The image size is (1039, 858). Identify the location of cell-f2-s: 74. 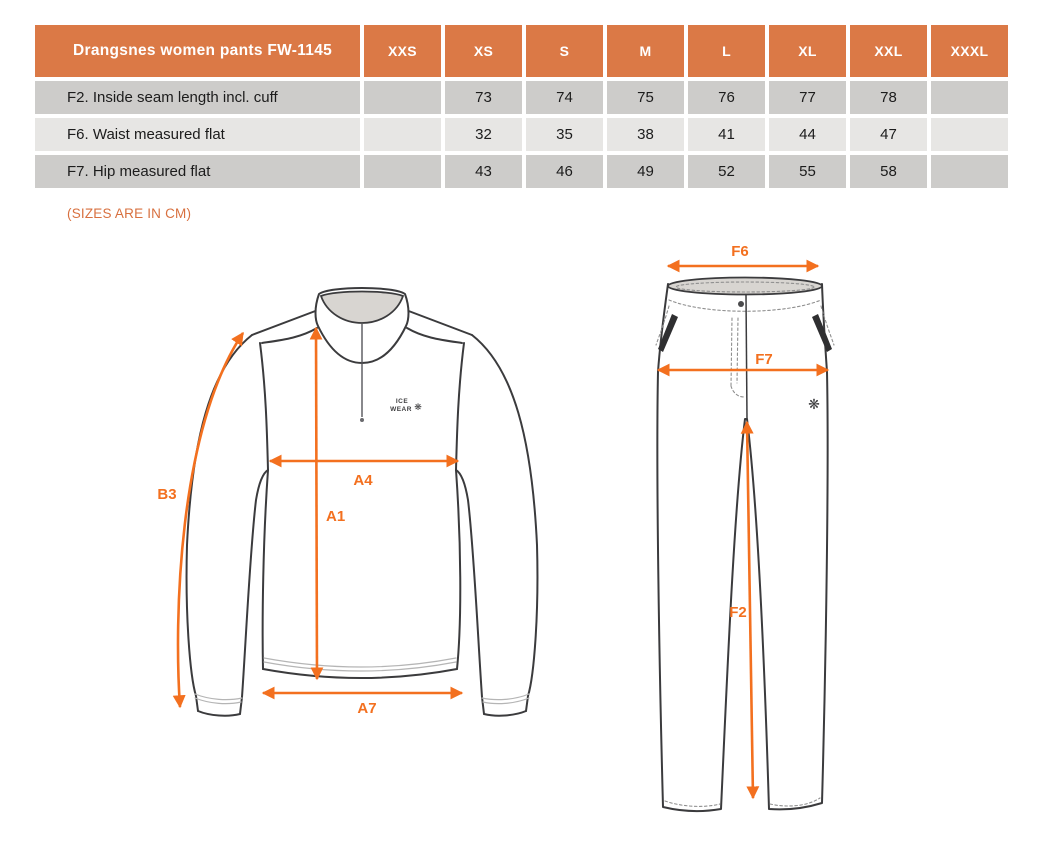
(564, 97).